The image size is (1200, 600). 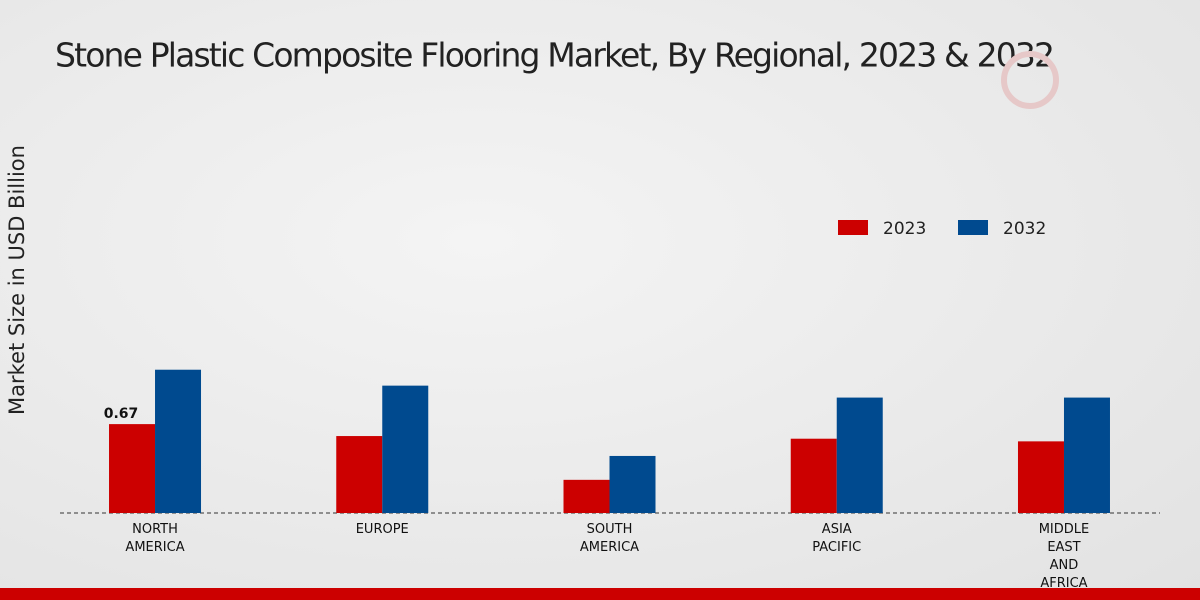 What do you see at coordinates (1030, 80) in the screenshot?
I see `logo` at bounding box center [1030, 80].